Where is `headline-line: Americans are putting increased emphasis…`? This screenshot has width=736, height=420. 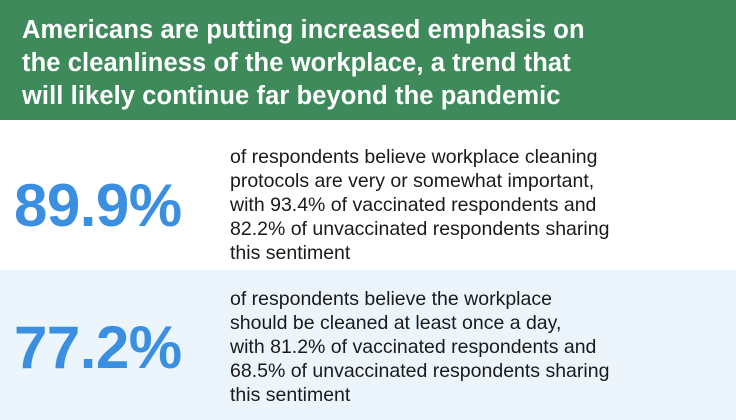 headline-line: Americans are putting increased emphasis… is located at coordinates (303, 30).